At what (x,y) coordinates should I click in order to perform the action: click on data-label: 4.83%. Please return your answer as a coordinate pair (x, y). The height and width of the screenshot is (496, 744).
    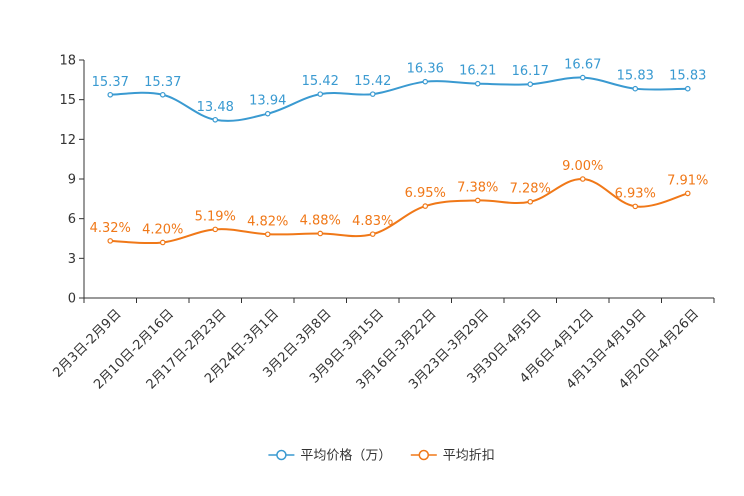
    Looking at the image, I should click on (372, 221).